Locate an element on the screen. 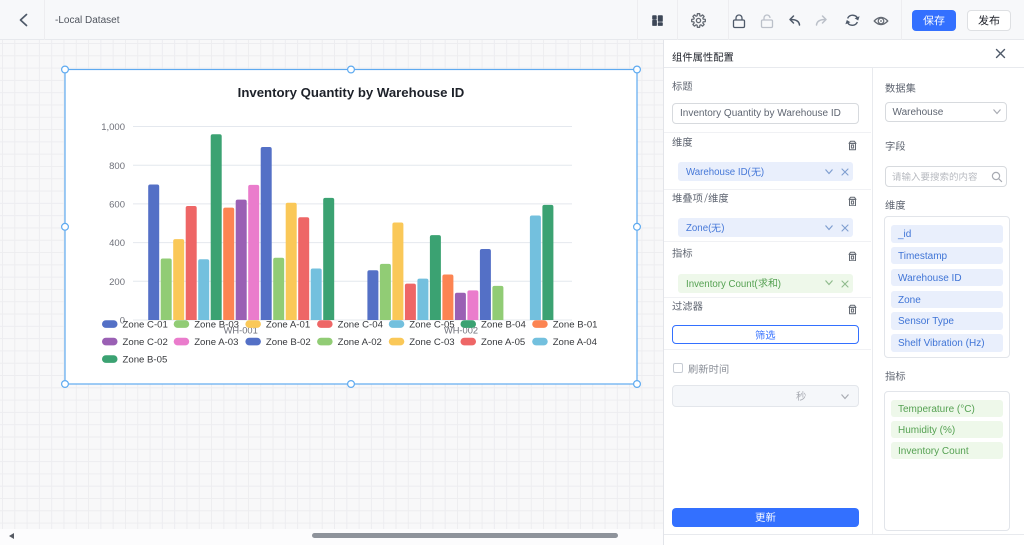 This screenshot has width=1024, height=545. svg-text: Zone A-05 is located at coordinates (503, 342).